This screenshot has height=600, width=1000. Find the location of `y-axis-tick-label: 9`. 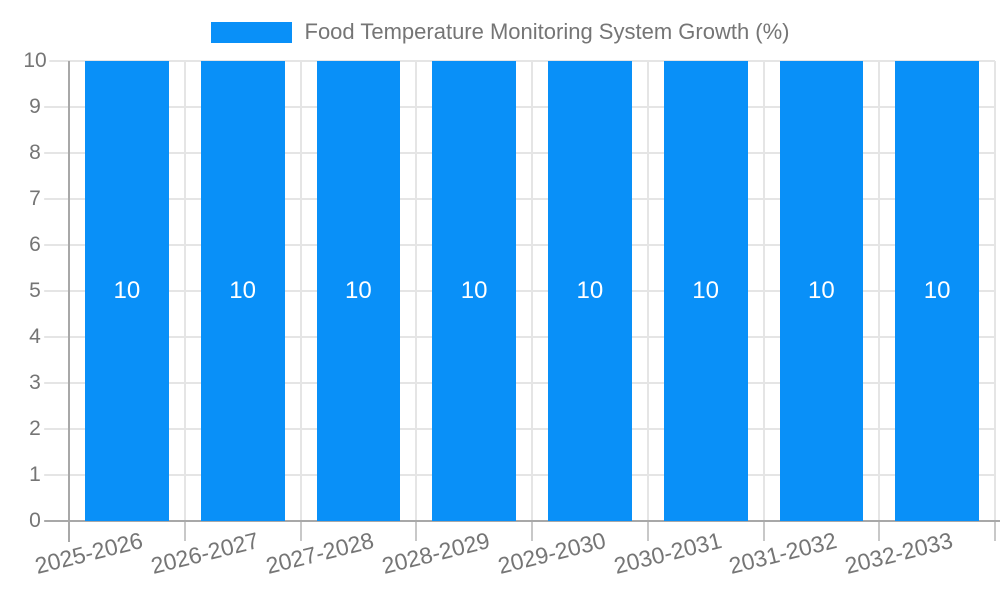

y-axis-tick-label: 9 is located at coordinates (35, 107).